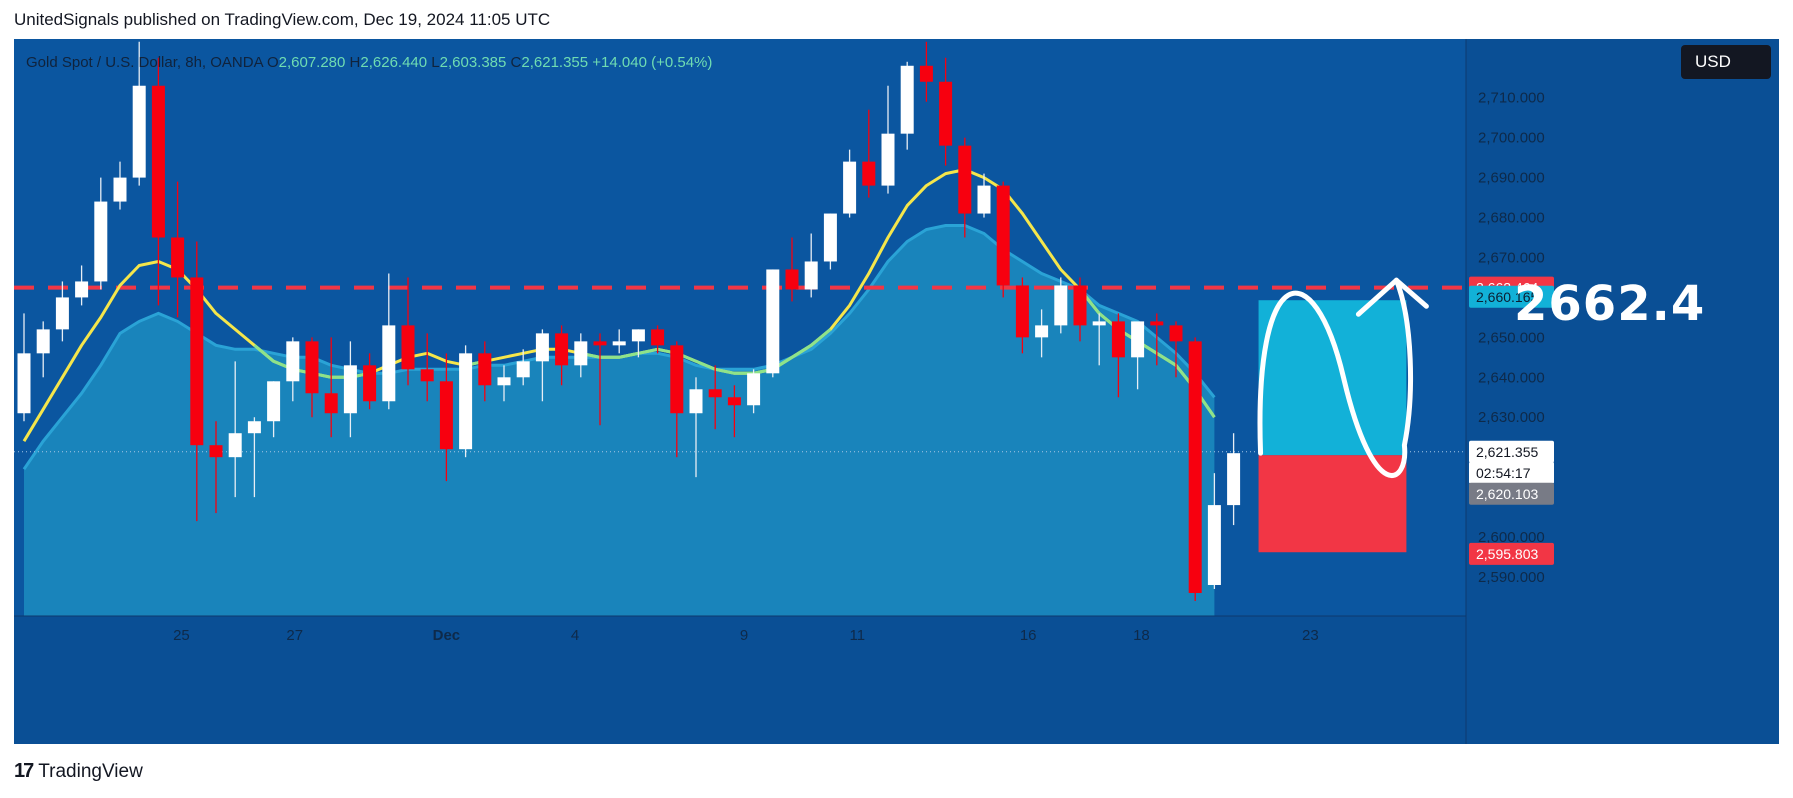 Image resolution: width=1793 pixels, height=798 pixels. Describe the element at coordinates (1511, 537) in the screenshot. I see `y-tick-label: 2,600.000` at that location.